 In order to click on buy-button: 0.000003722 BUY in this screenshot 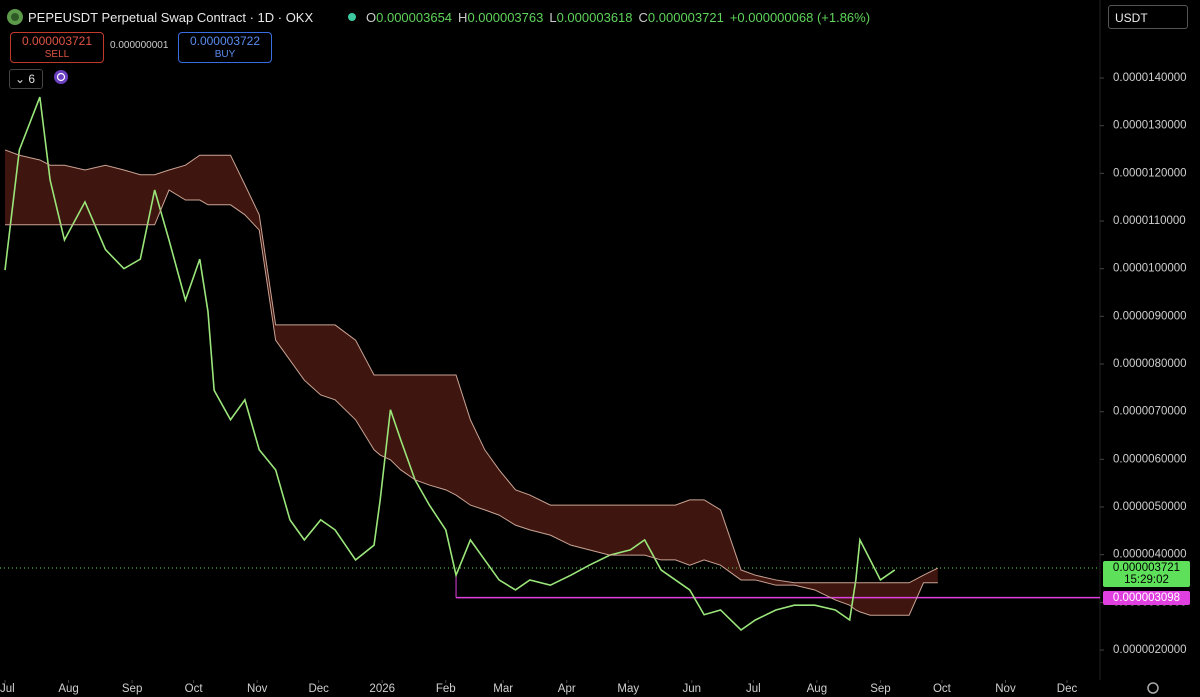, I will do `click(225, 47)`.